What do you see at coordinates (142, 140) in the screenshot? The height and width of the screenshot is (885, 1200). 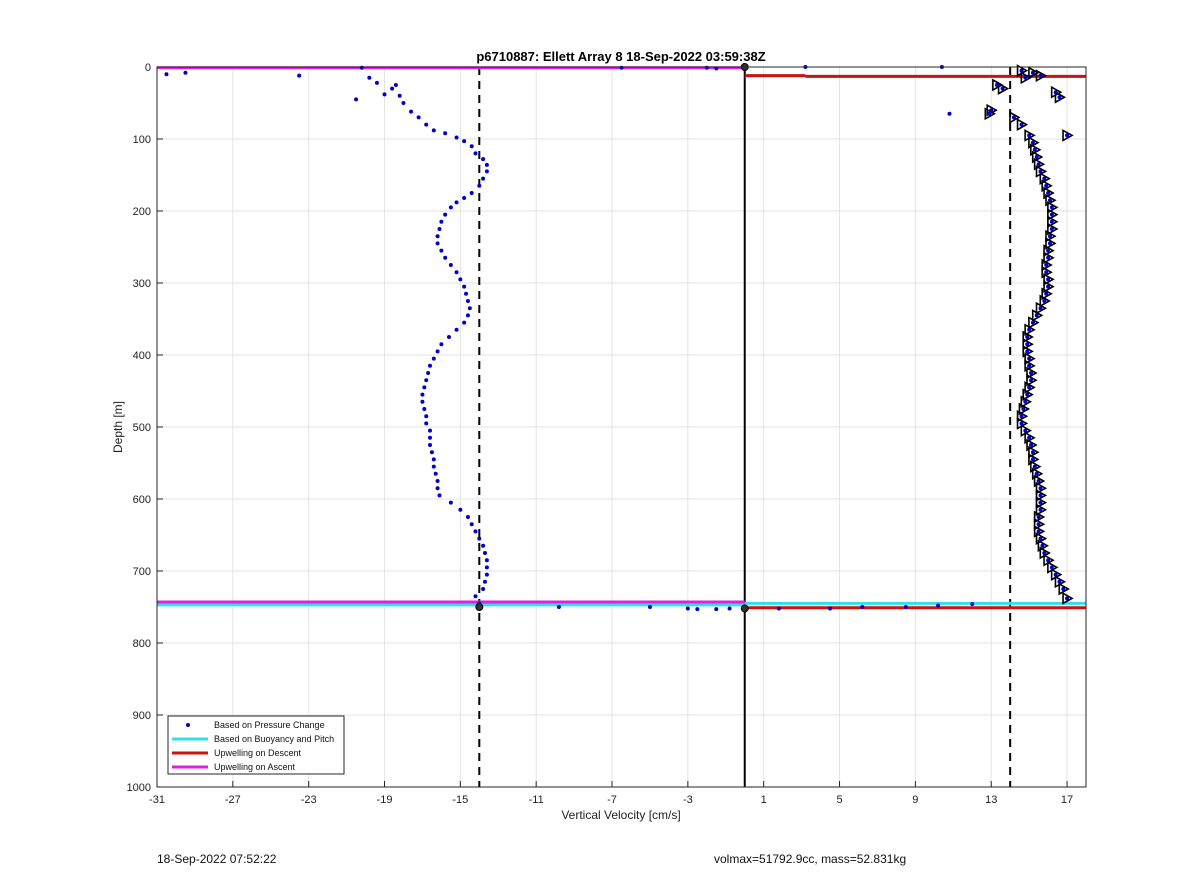 I see `y-tick-label: 100` at bounding box center [142, 140].